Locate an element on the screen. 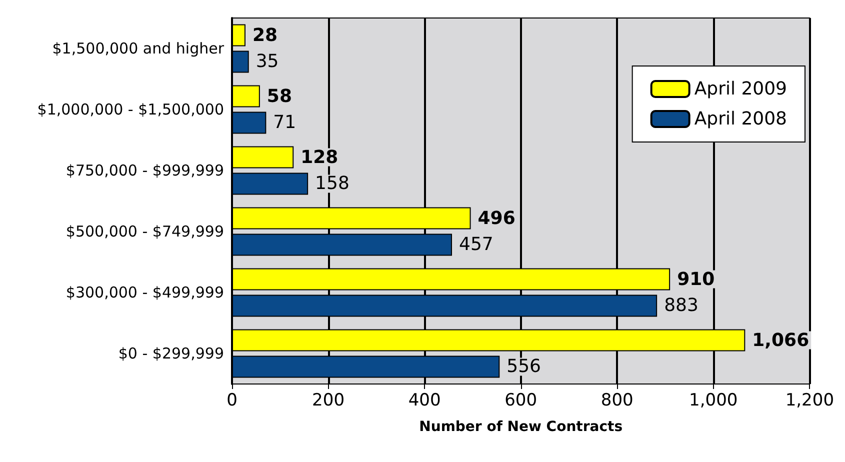 The width and height of the screenshot is (845, 462). data-label: 496 is located at coordinates (497, 218).